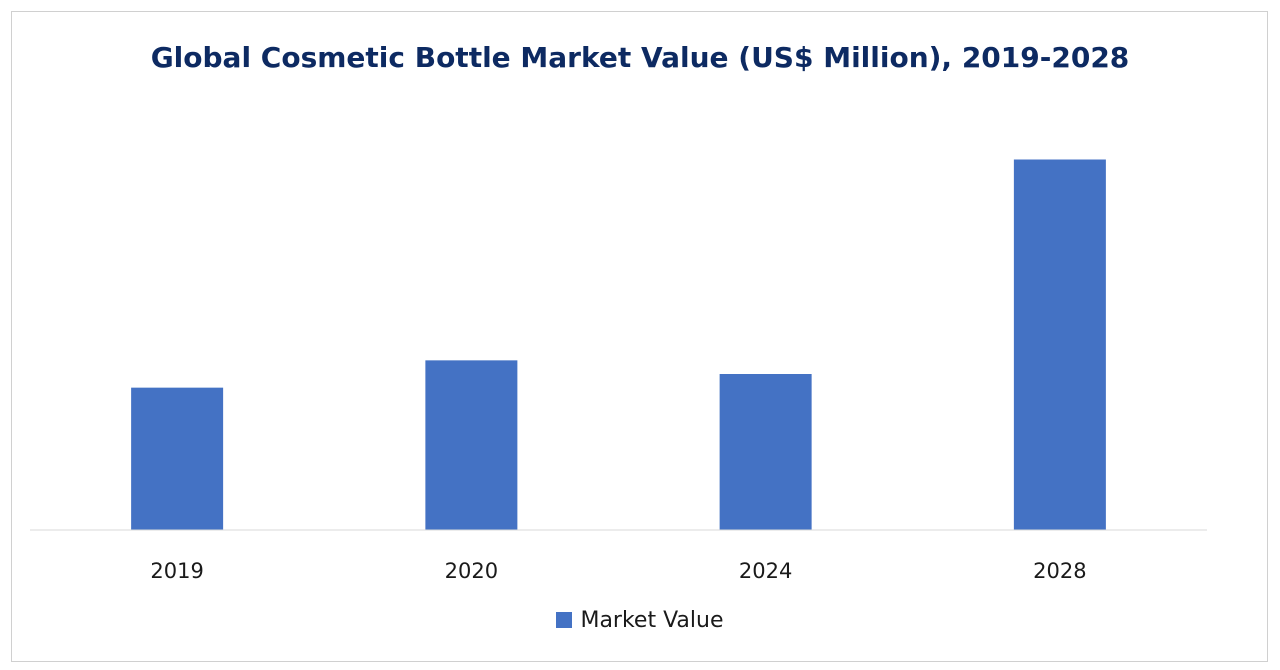 This screenshot has height=670, width=1280. Describe the element at coordinates (1059, 571) in the screenshot. I see `x-tick-label-2028: 2028` at that location.